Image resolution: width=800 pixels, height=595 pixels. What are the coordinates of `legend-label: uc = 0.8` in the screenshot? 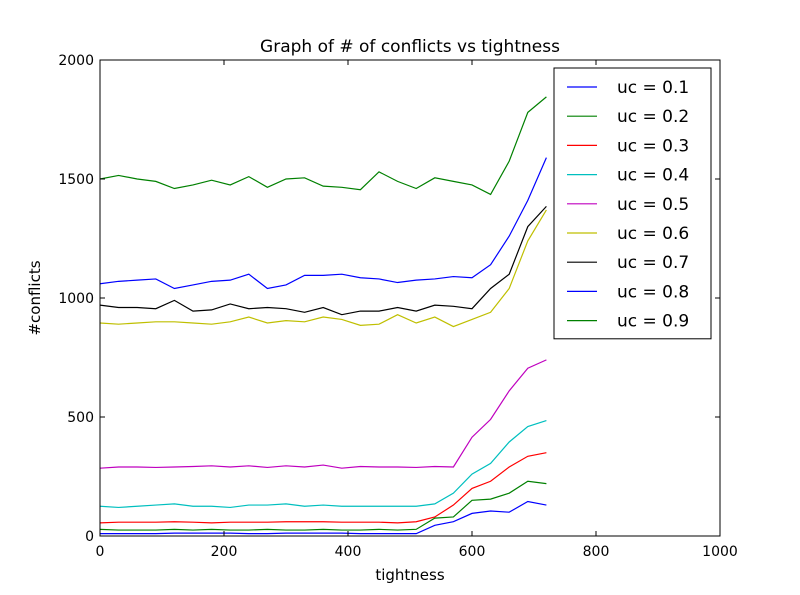 It's located at (653, 292).